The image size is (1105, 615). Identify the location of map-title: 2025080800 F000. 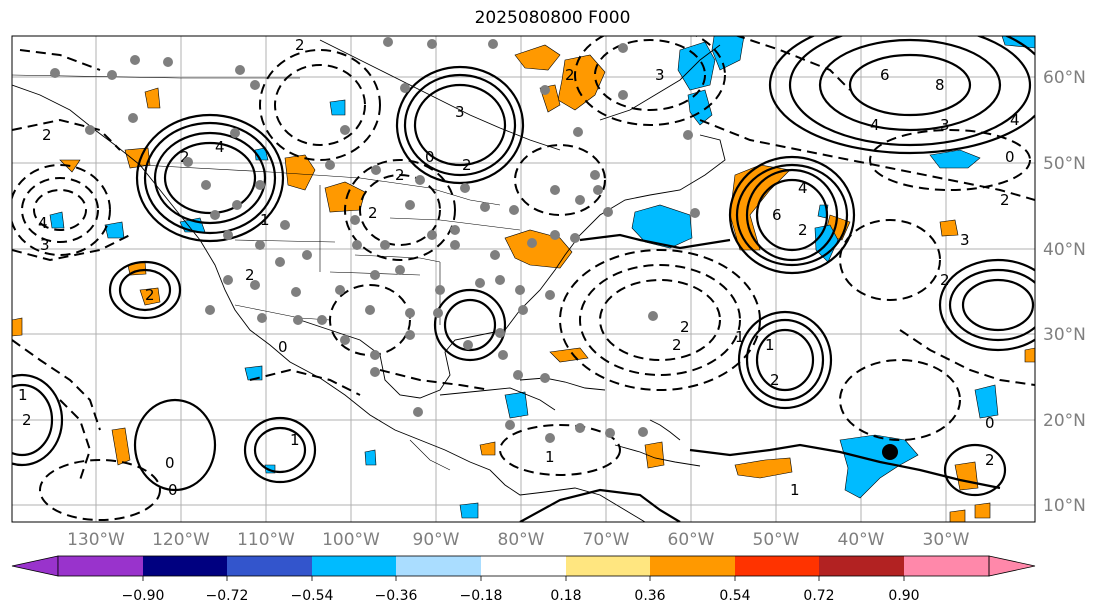
(552, 18).